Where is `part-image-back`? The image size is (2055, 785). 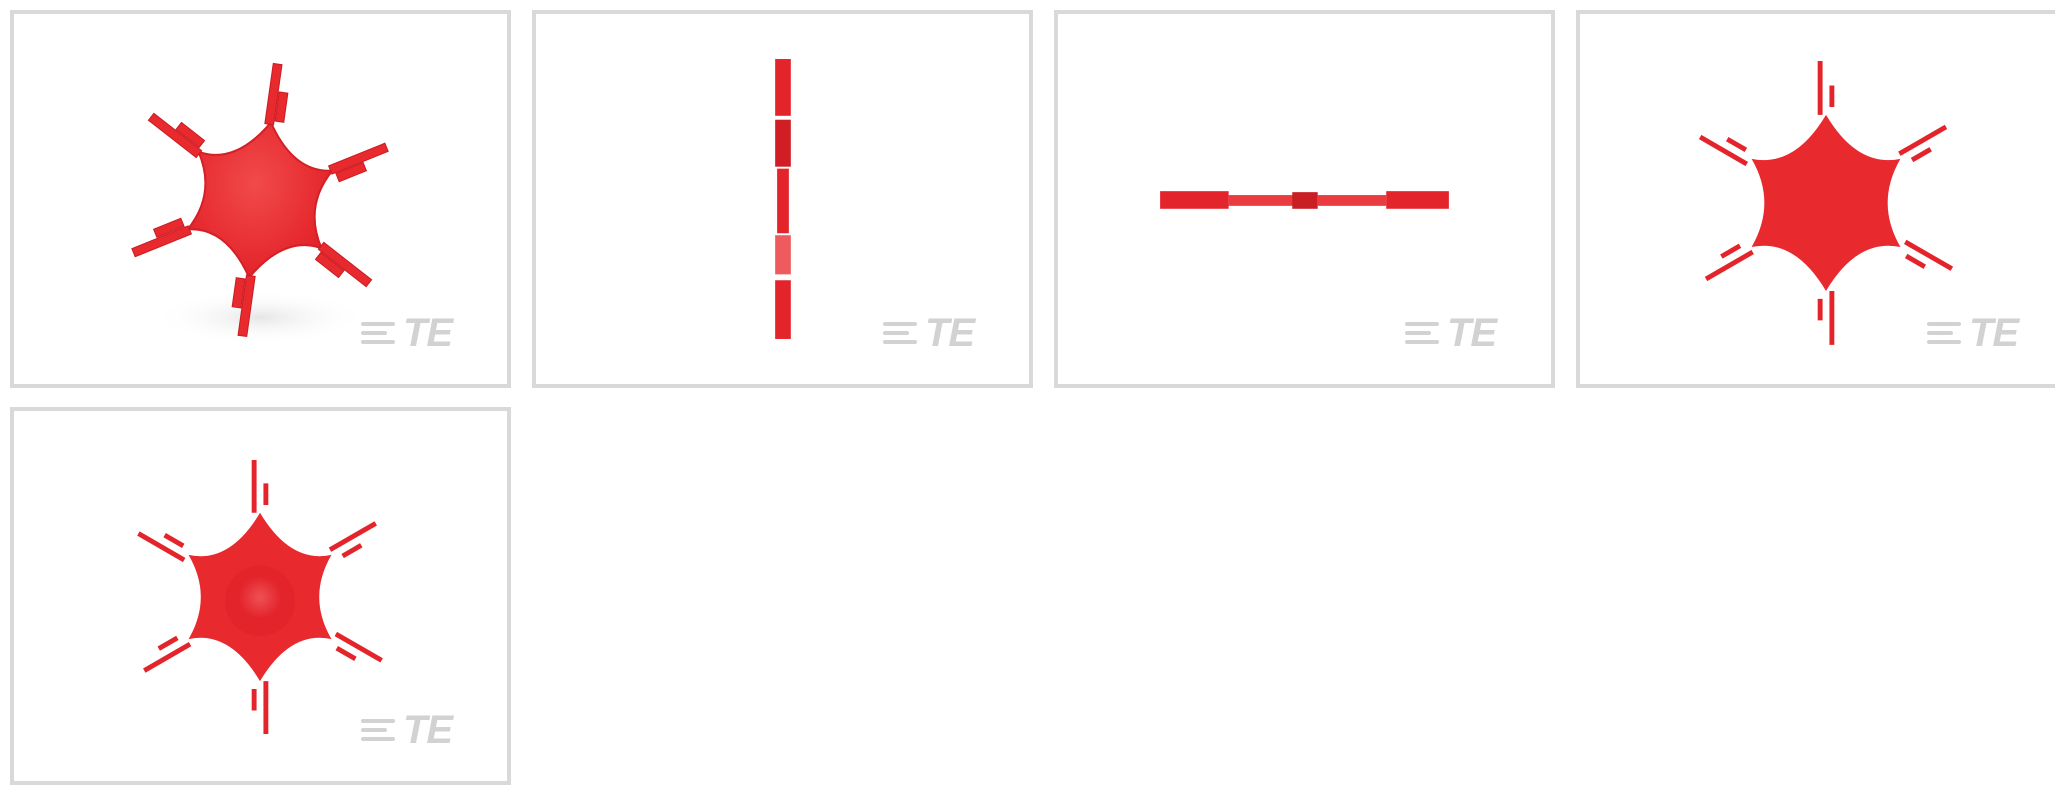
part-image-back is located at coordinates (260, 597).